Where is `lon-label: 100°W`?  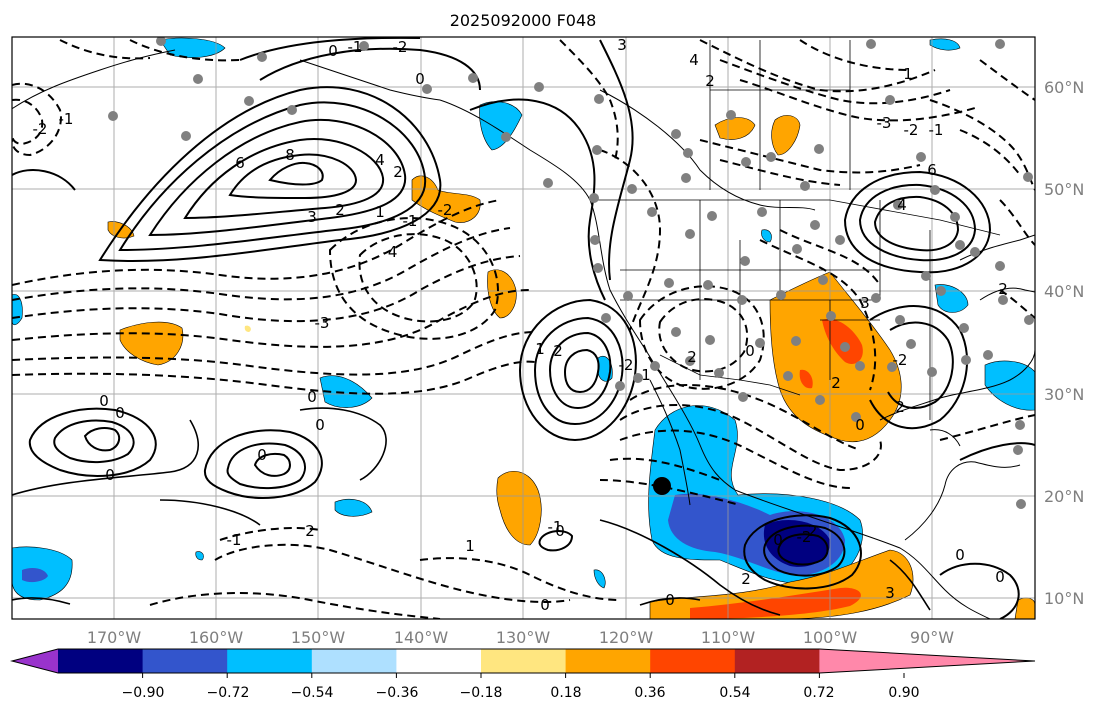
lon-label: 100°W is located at coordinates (830, 637).